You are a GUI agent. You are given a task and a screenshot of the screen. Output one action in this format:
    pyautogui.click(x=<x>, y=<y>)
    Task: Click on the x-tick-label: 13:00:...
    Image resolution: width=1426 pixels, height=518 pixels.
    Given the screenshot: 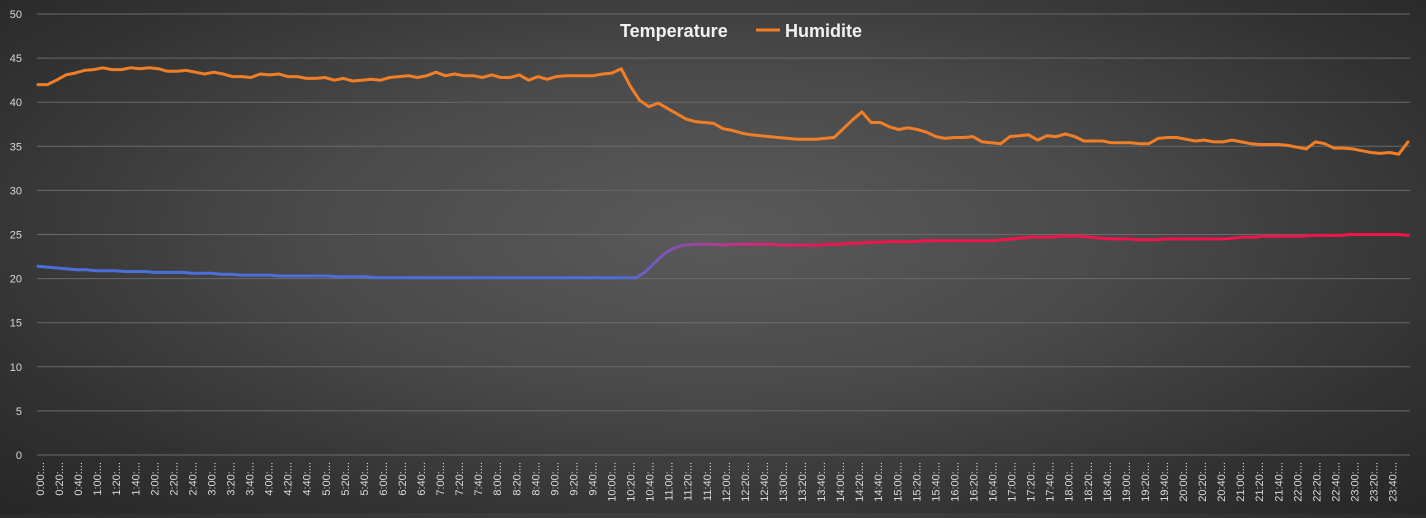 What is the action you would take?
    pyautogui.click(x=784, y=482)
    